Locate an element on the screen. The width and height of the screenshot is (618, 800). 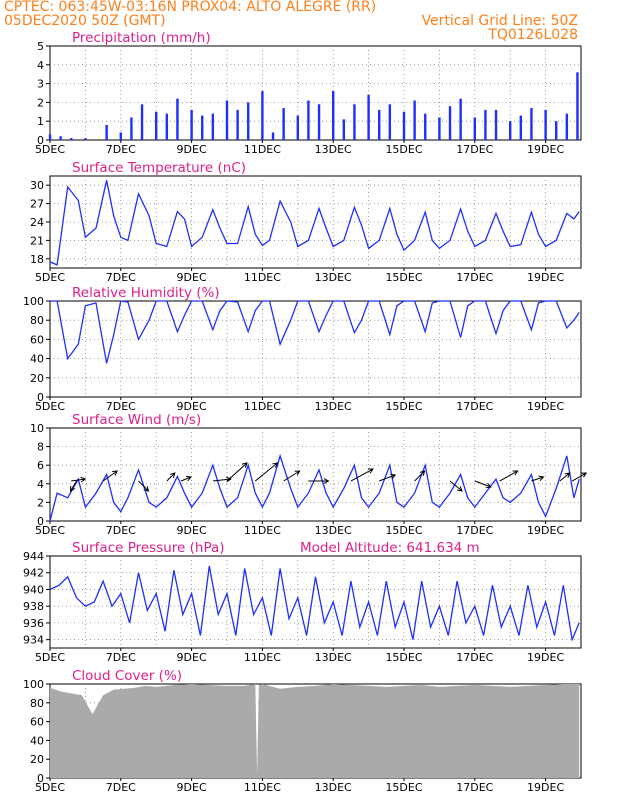
panel-subtitle: Model Altitude: 641.634 m is located at coordinates (390, 548).